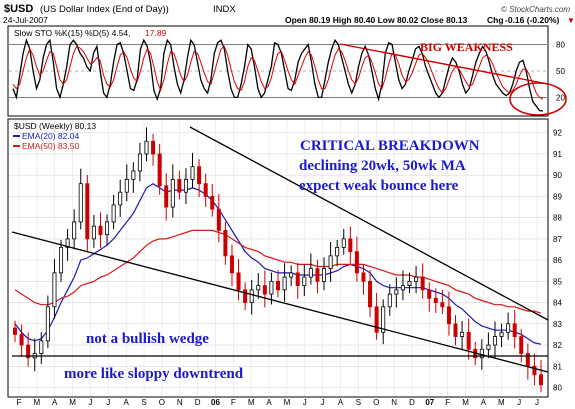 The width and height of the screenshot is (575, 409). I want to click on price-tick-label: 87, so click(557, 239).